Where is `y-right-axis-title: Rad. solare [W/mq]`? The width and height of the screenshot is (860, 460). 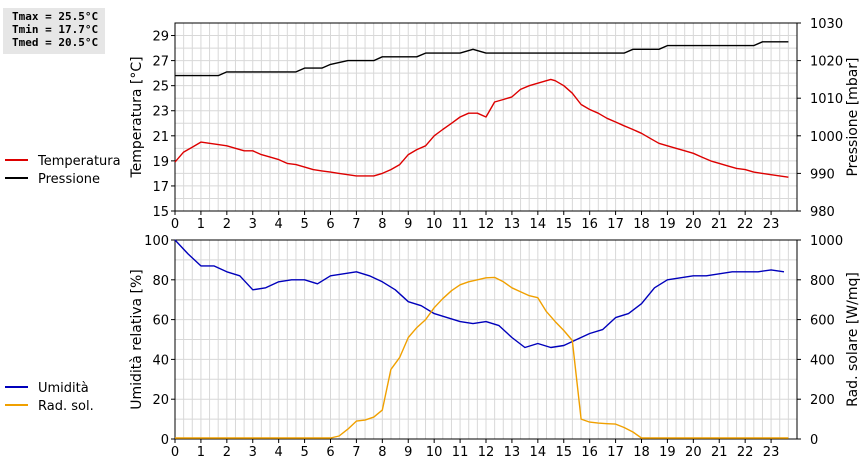 y-right-axis-title: Rad. solare [W/mq] is located at coordinates (852, 339).